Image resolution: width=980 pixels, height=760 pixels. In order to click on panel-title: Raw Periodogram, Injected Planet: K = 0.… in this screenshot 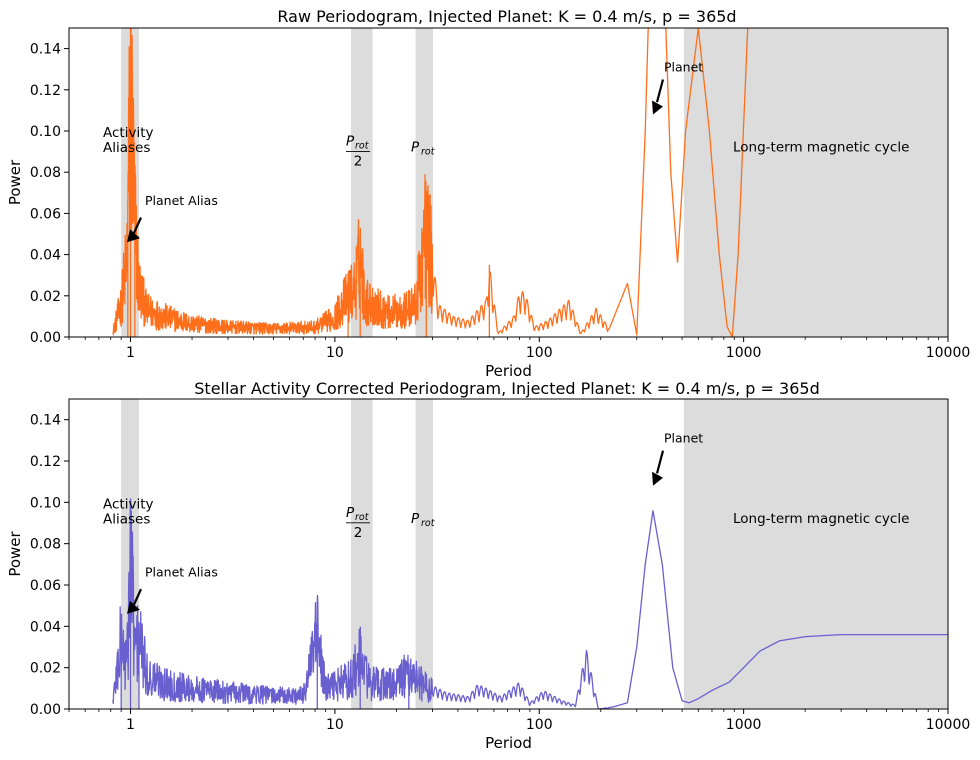, I will do `click(506, 16)`.